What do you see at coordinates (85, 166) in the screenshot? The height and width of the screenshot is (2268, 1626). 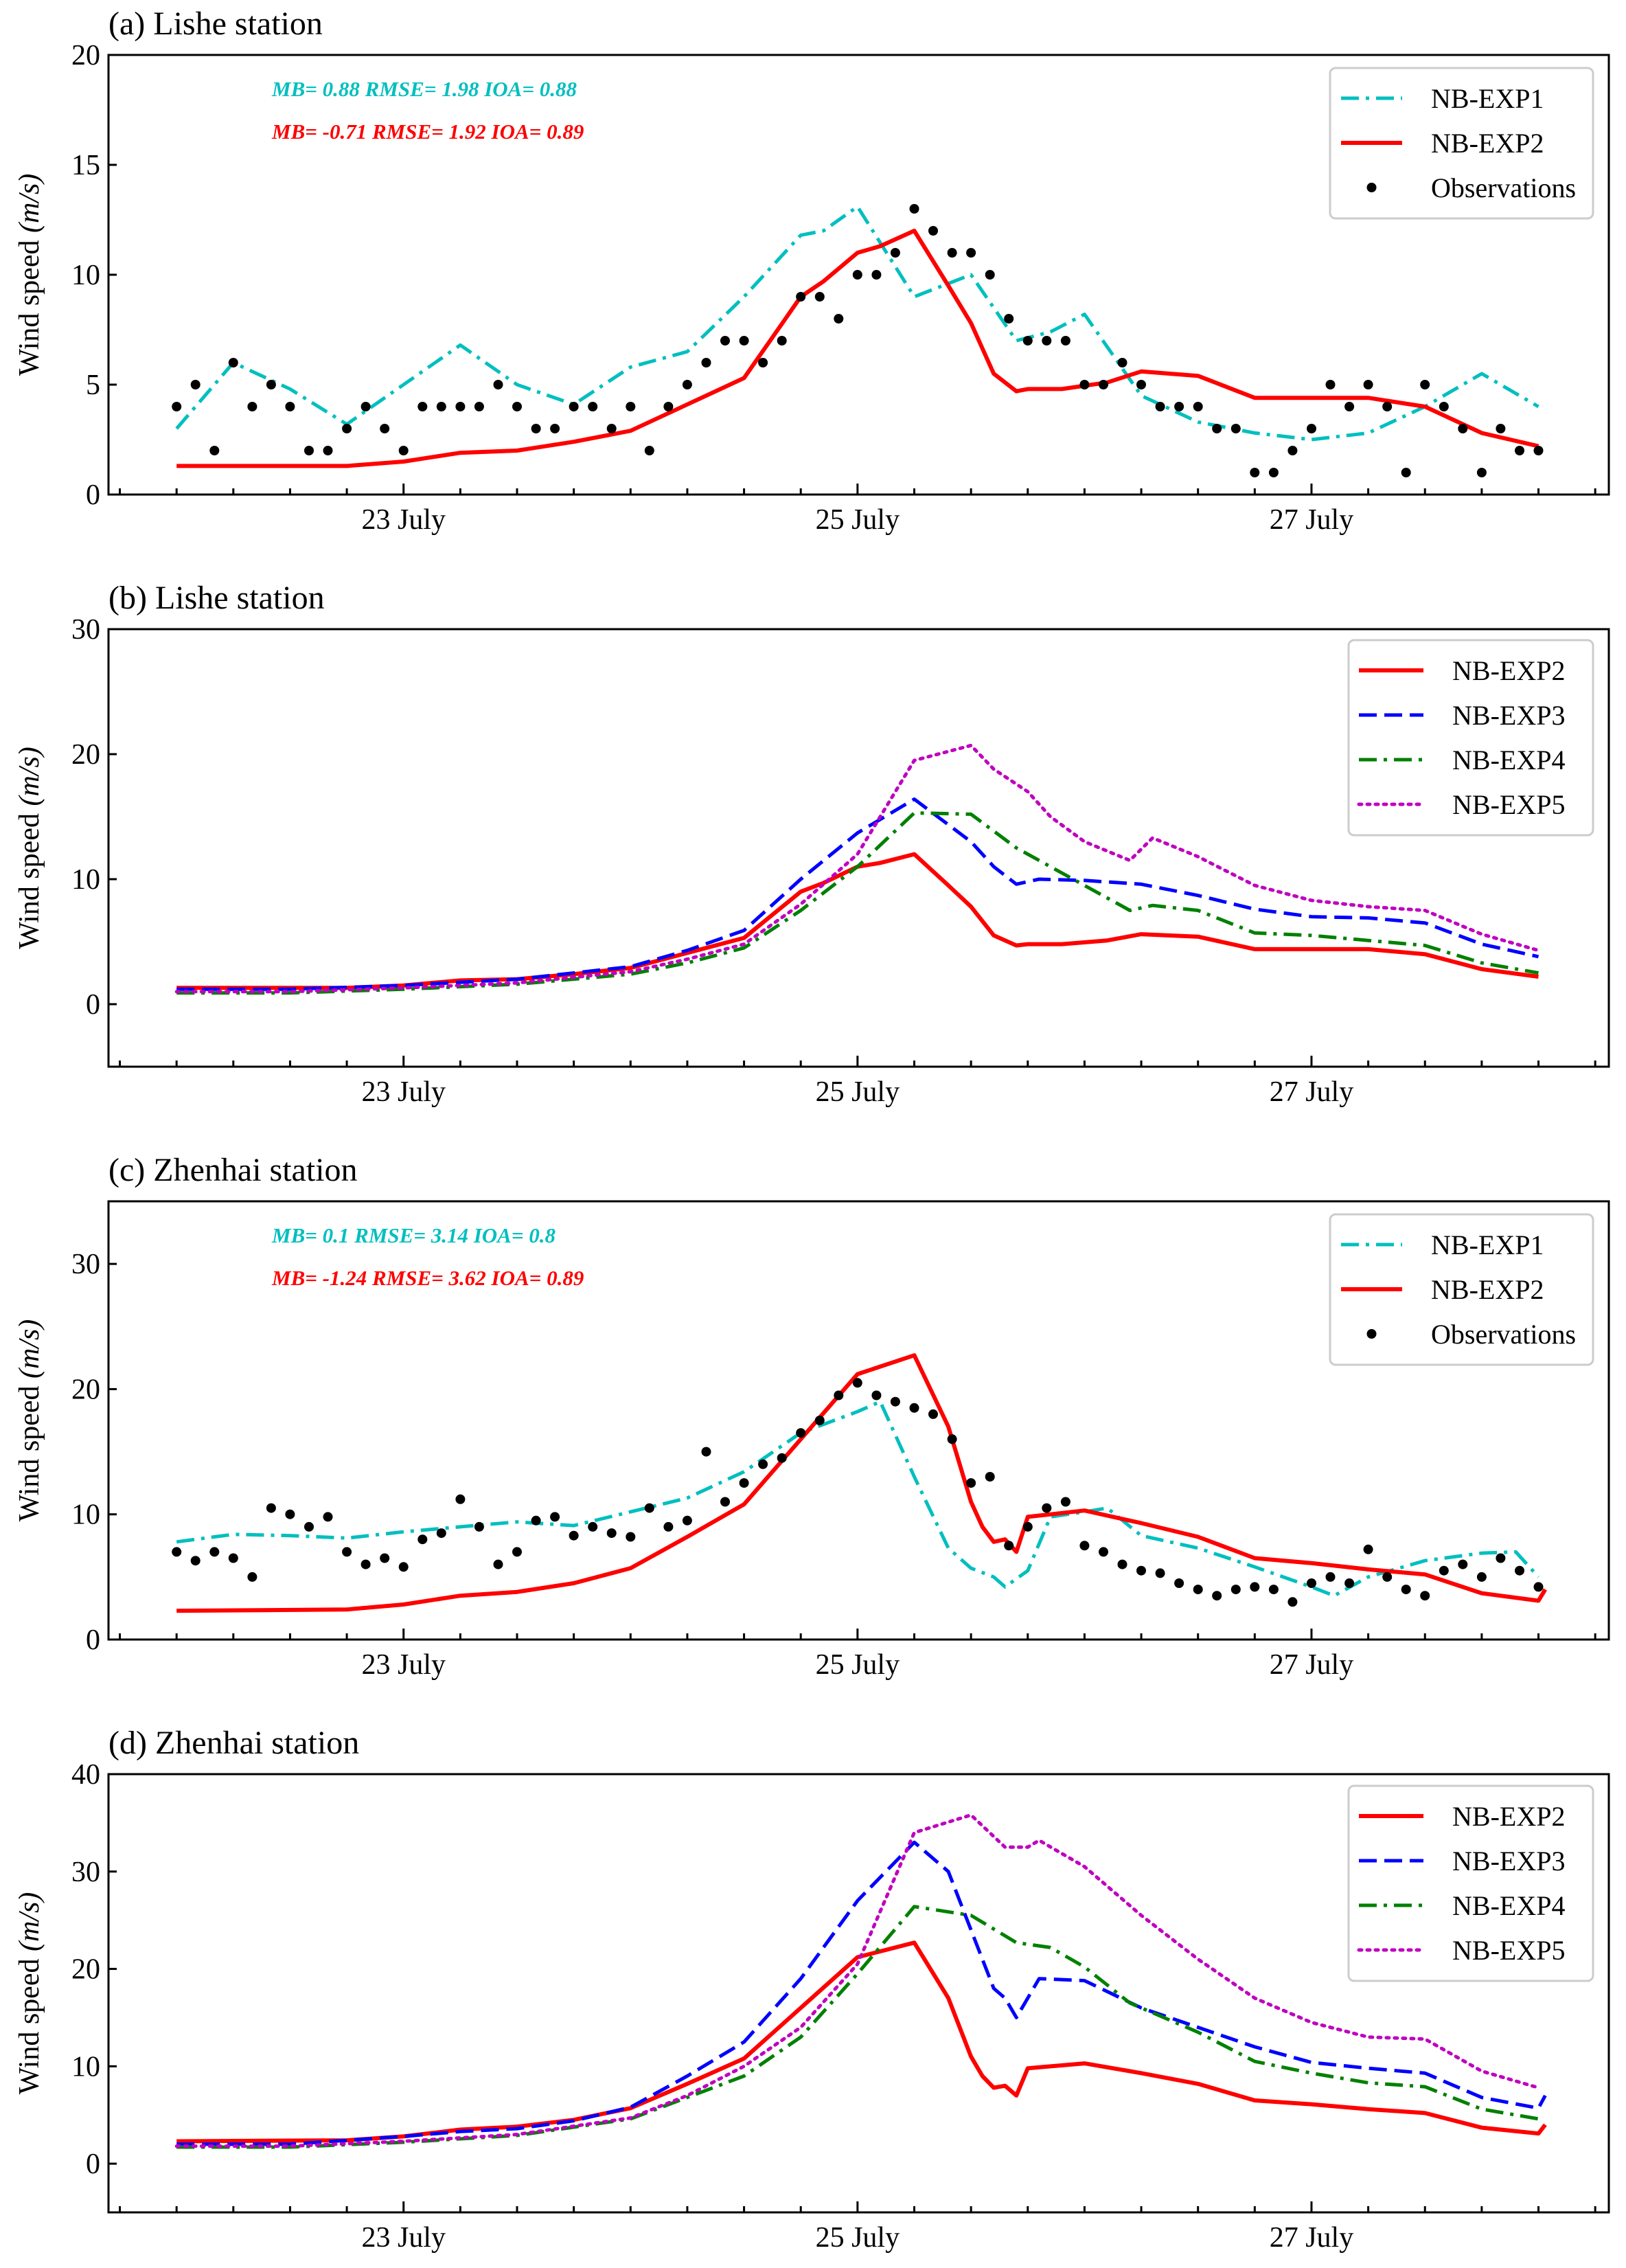 I see `y-tick-label: 15` at bounding box center [85, 166].